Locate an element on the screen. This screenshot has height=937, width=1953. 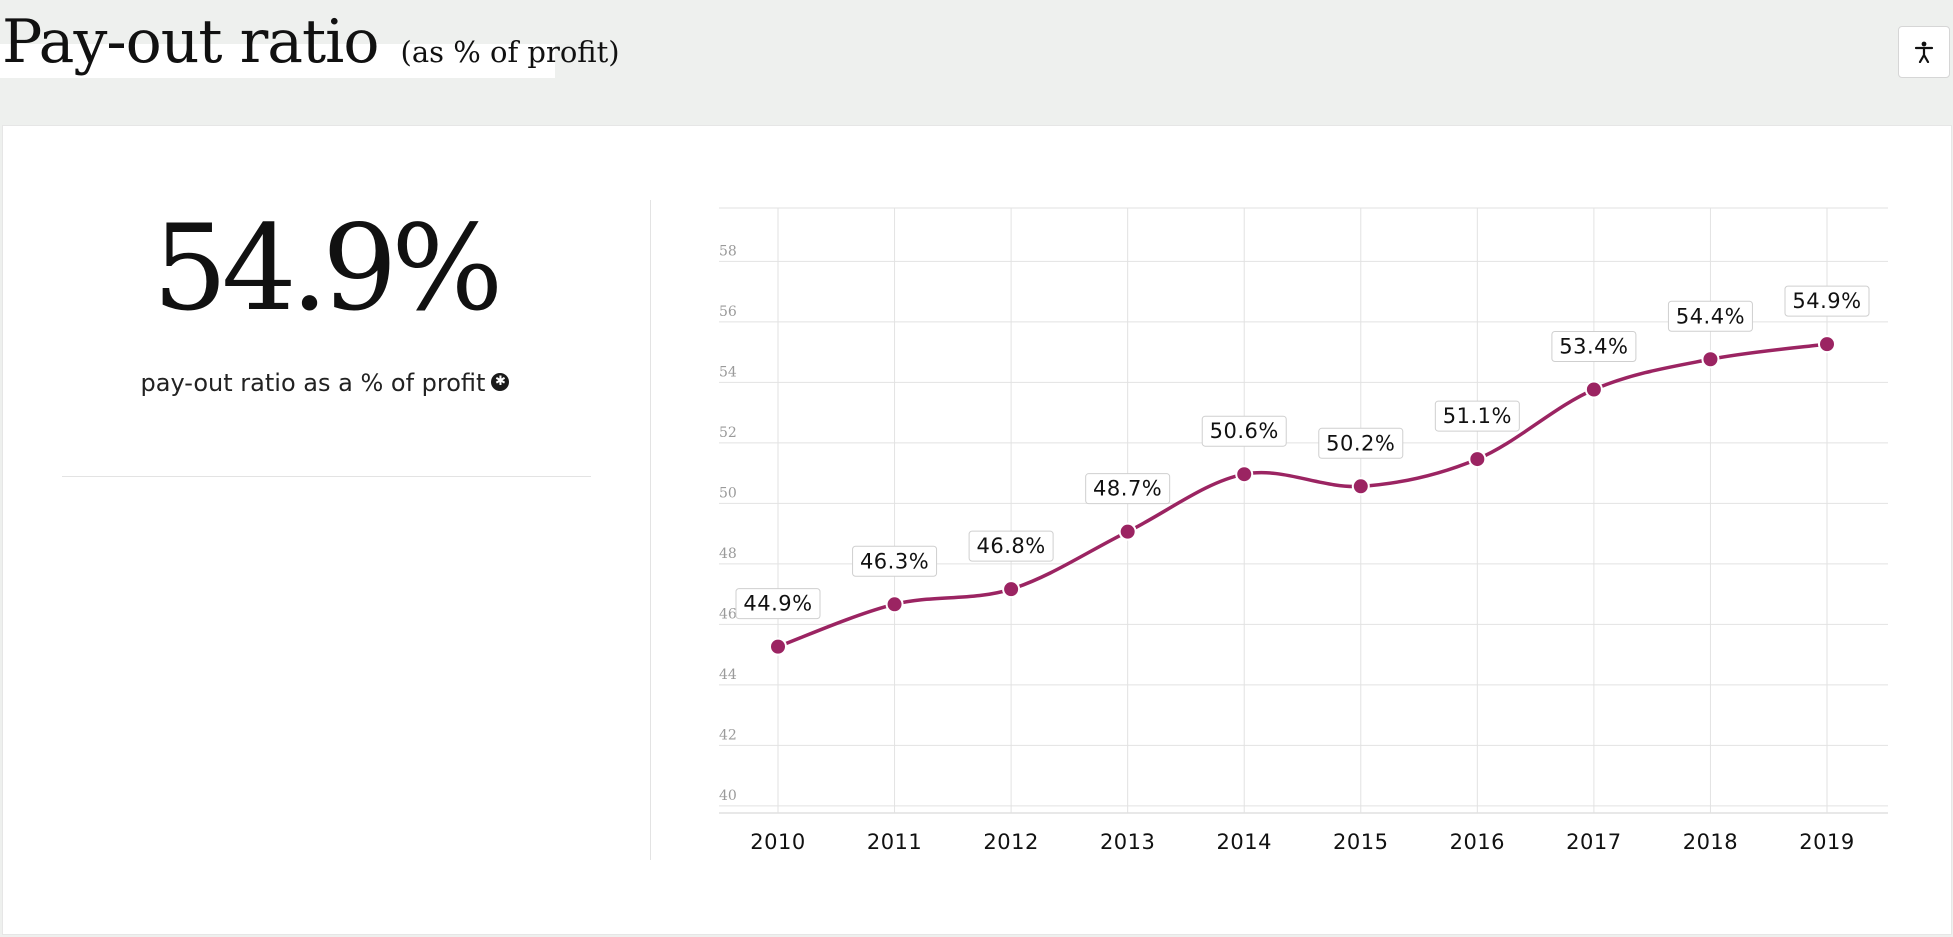
page-title-text: Pay-out ratio is located at coordinates (190, 42).